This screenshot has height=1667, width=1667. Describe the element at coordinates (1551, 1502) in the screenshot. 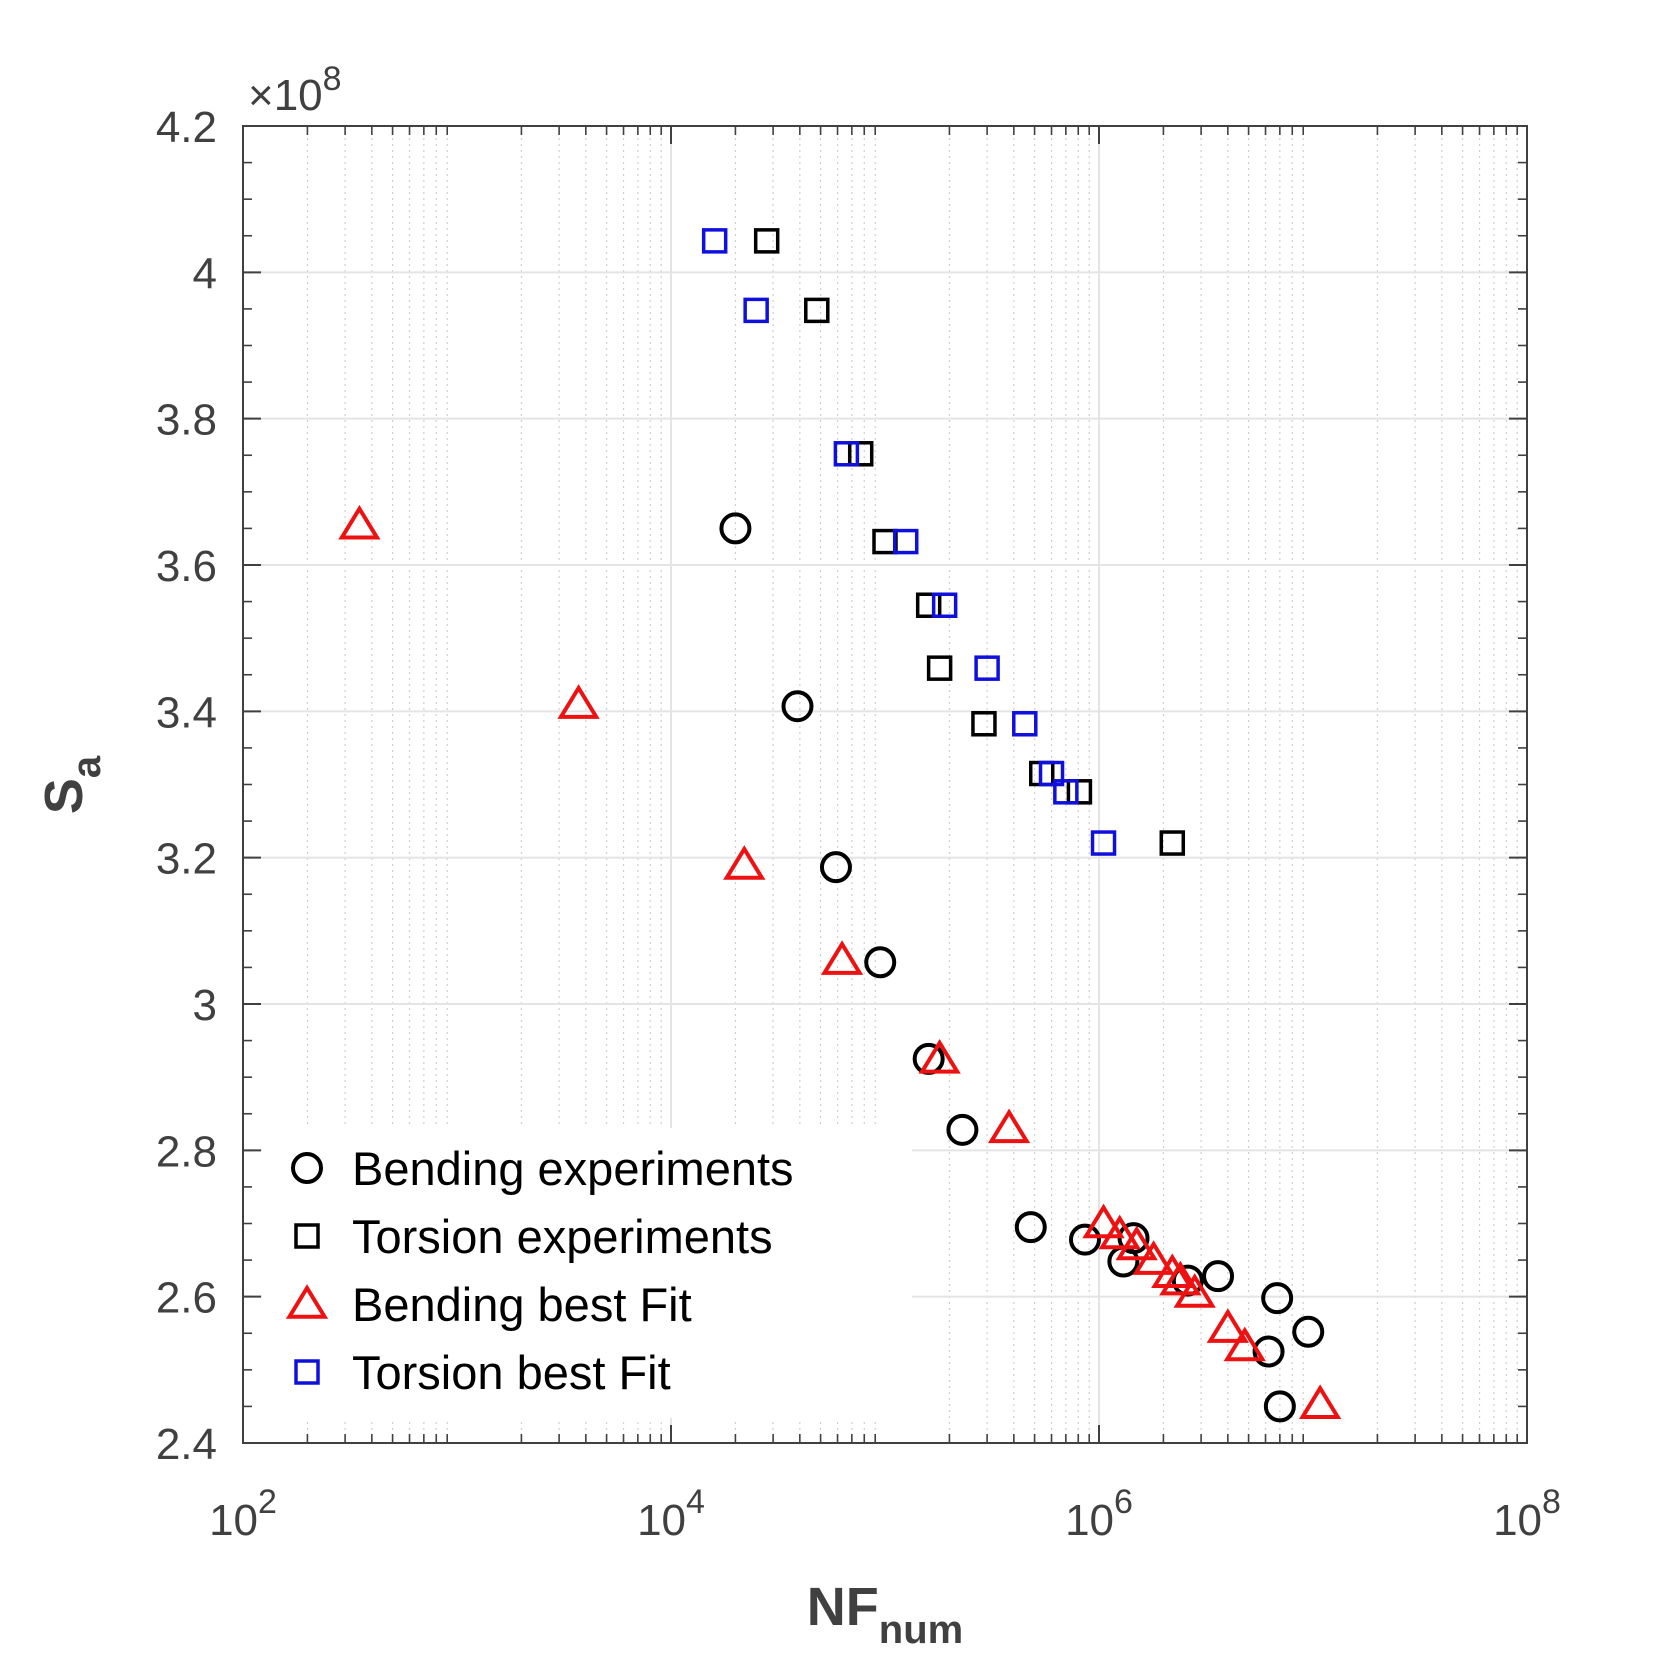

I see `x-tick-exponent: 8` at that location.